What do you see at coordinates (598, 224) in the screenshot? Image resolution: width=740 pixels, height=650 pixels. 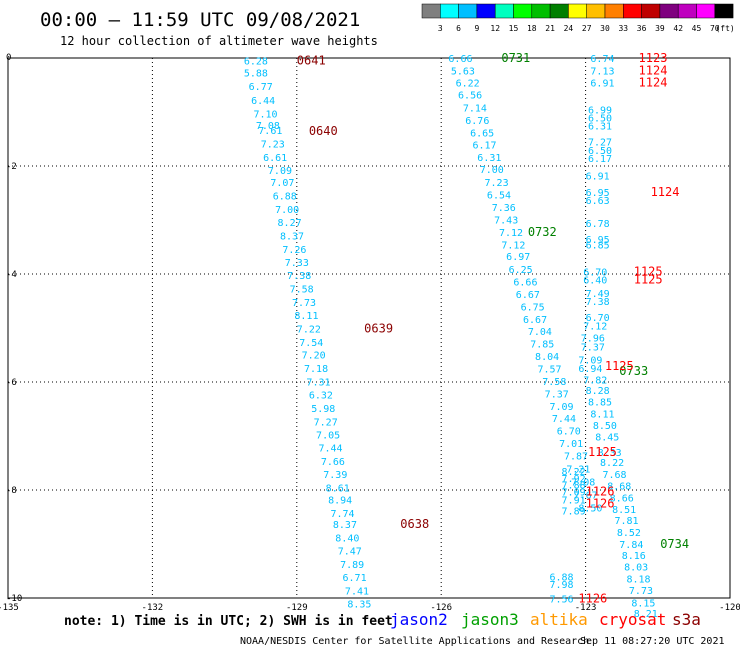 I see `swh-value-label: 6.78` at bounding box center [598, 224].